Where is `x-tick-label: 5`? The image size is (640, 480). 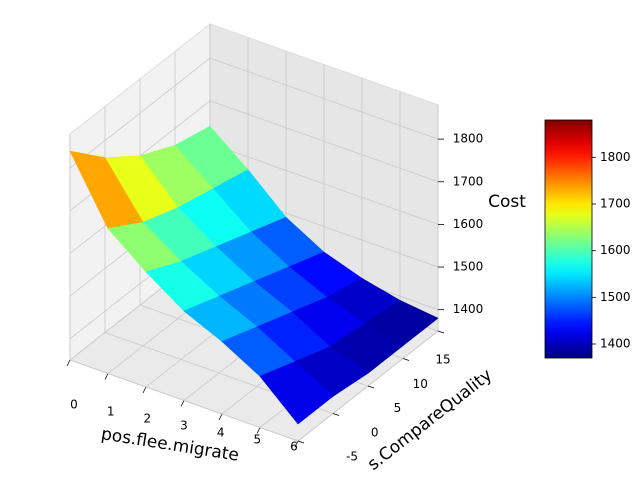
x-tick-label: 5 is located at coordinates (258, 440).